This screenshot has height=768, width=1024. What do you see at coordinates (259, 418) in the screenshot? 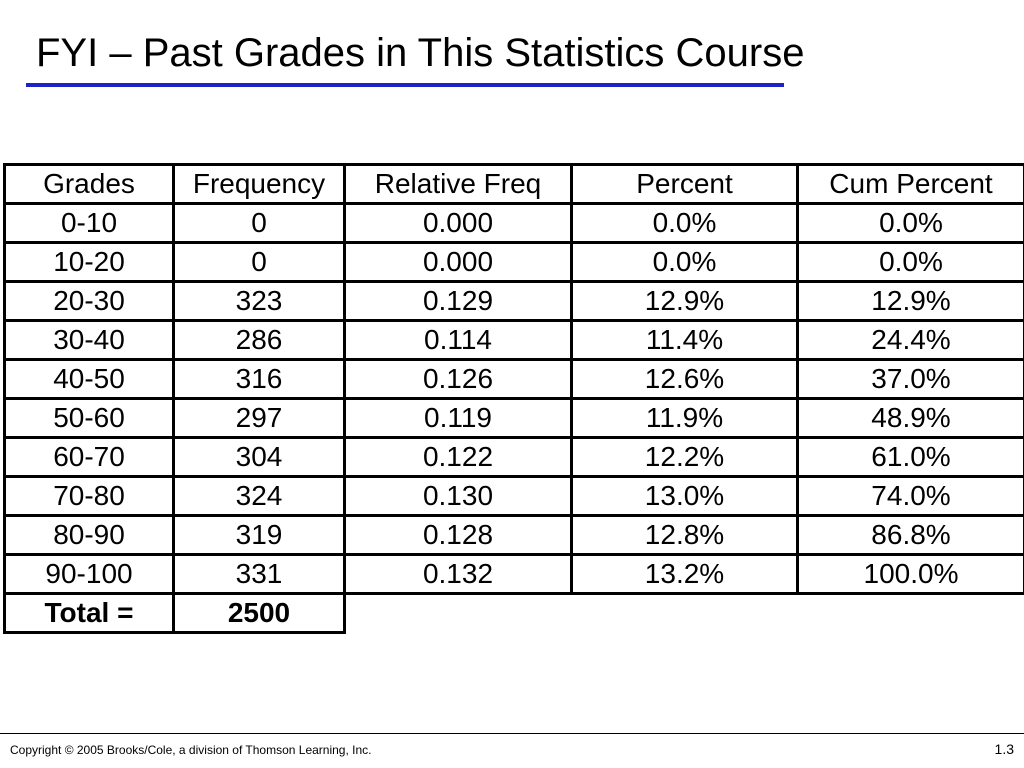
I see `cell-frequency: 297` at bounding box center [259, 418].